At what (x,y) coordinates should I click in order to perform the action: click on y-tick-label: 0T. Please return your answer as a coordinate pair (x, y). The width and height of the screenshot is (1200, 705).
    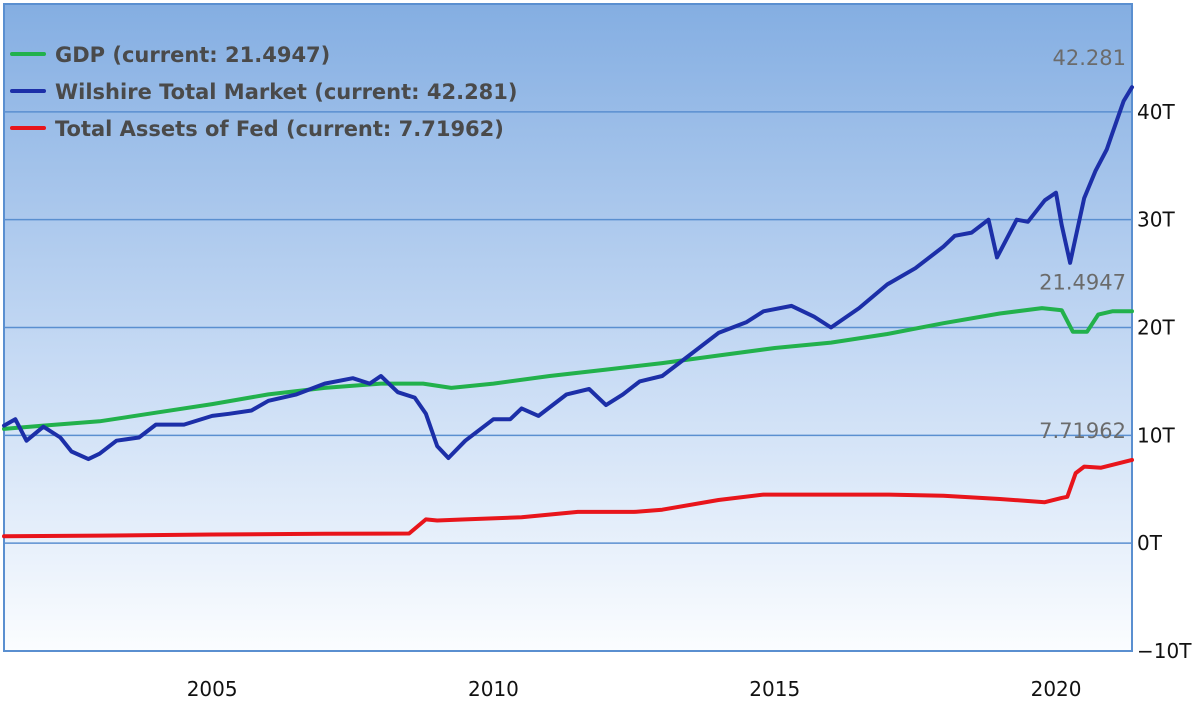
    Looking at the image, I should click on (1150, 543).